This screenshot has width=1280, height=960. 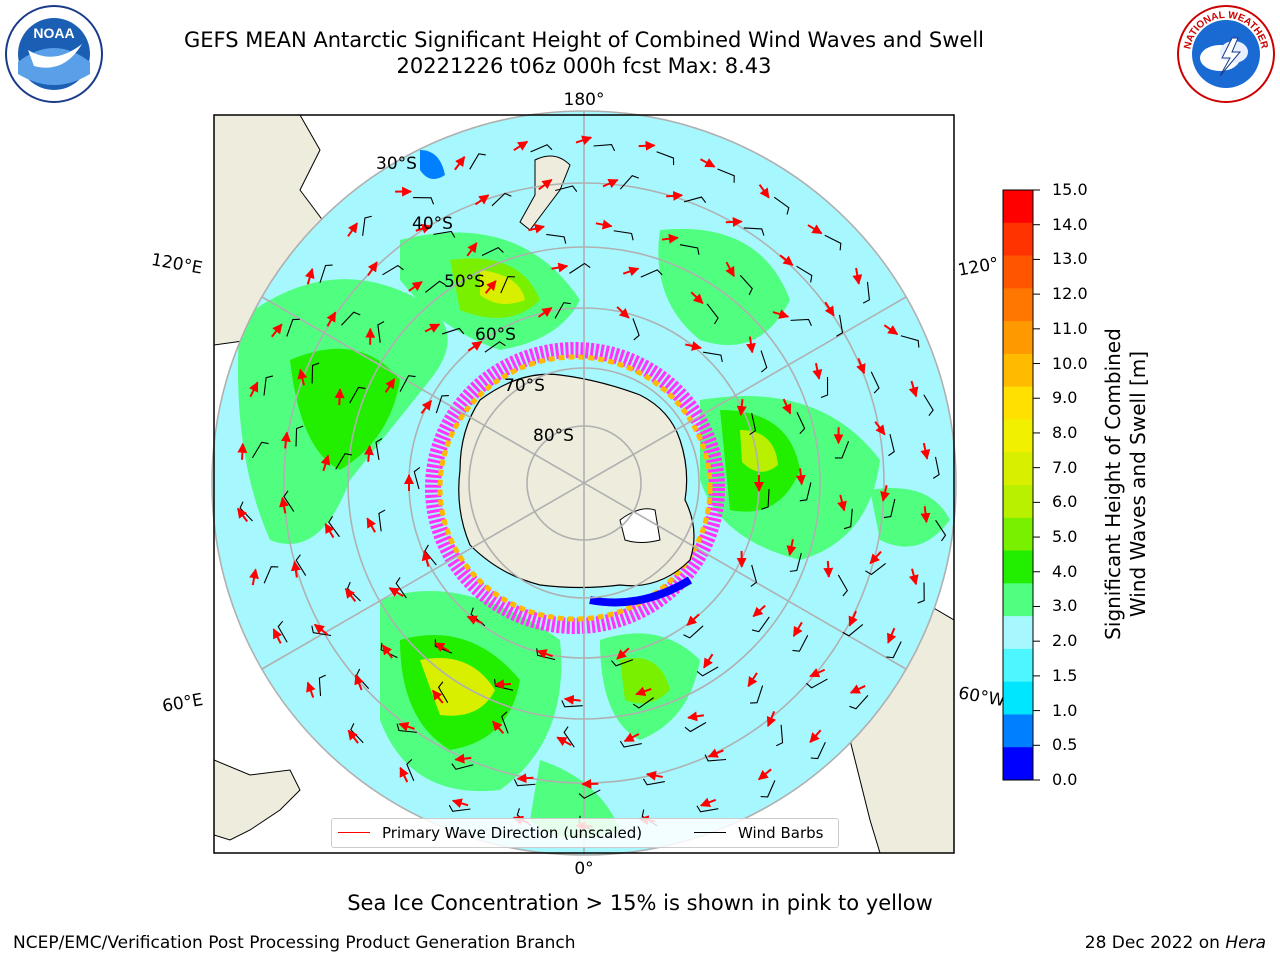 I want to click on primary-wave-legend-line, so click(x=354, y=832).